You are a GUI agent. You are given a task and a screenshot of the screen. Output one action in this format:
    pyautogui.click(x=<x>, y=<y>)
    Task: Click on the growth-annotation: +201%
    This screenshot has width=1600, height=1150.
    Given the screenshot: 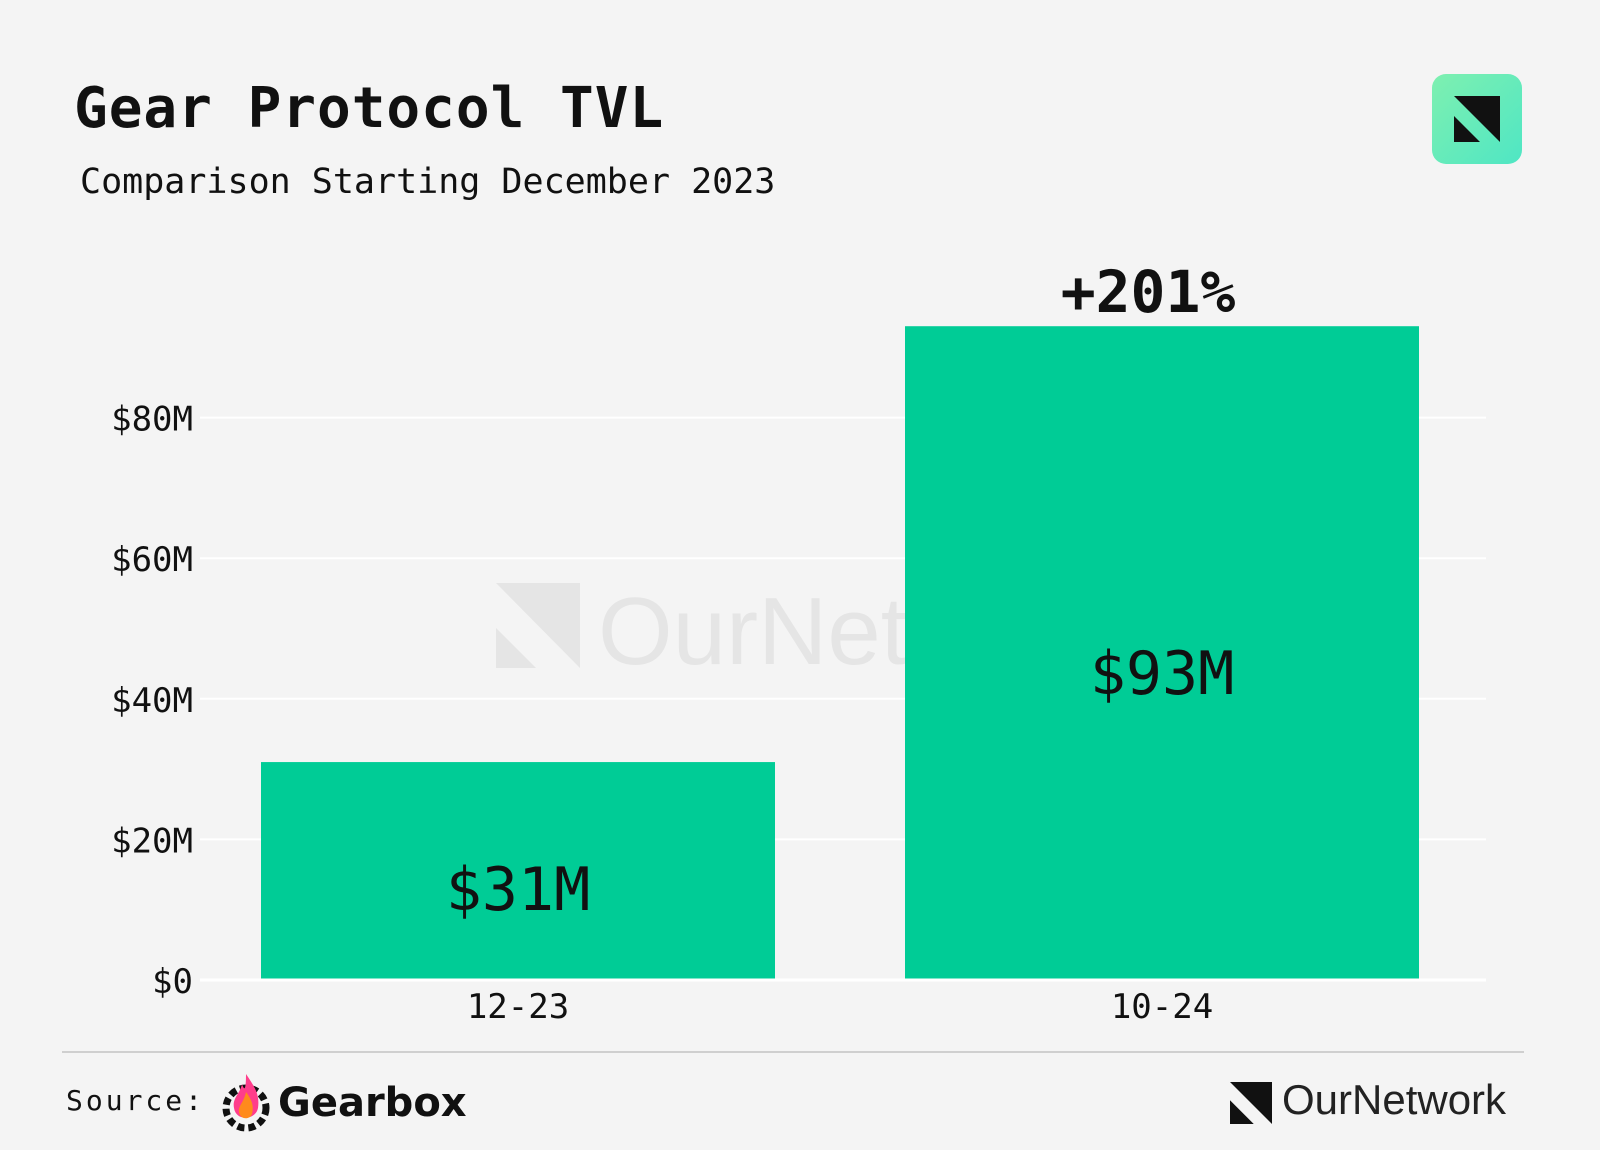 What is the action you would take?
    pyautogui.click(x=1148, y=292)
    